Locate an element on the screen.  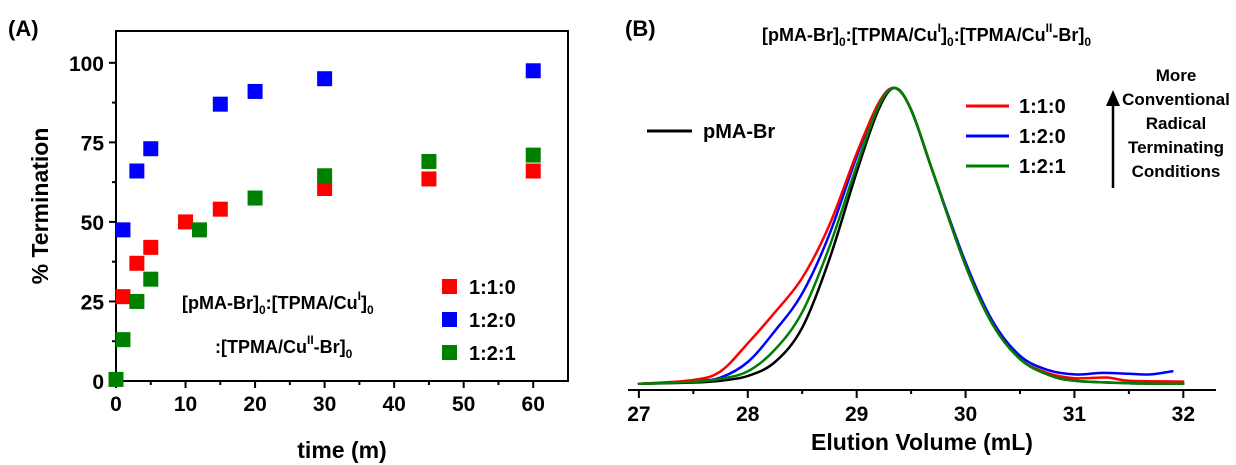
panel-a-annotation-line2: :[TPMA/CuII-Br]0 is located at coordinates (284, 347).